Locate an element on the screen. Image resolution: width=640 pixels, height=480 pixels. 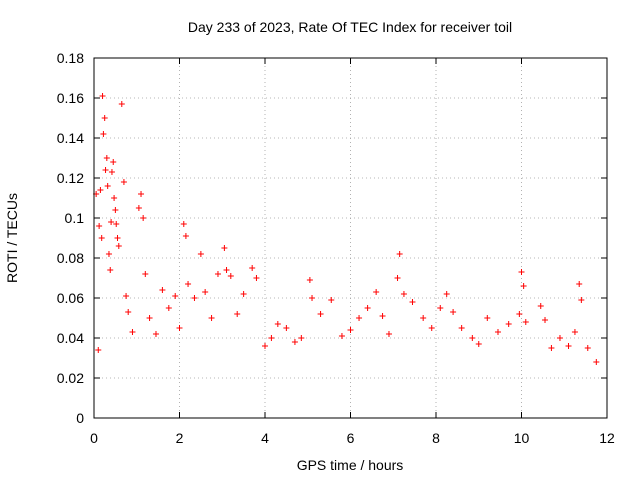
x-tick-label: 2 is located at coordinates (180, 438).